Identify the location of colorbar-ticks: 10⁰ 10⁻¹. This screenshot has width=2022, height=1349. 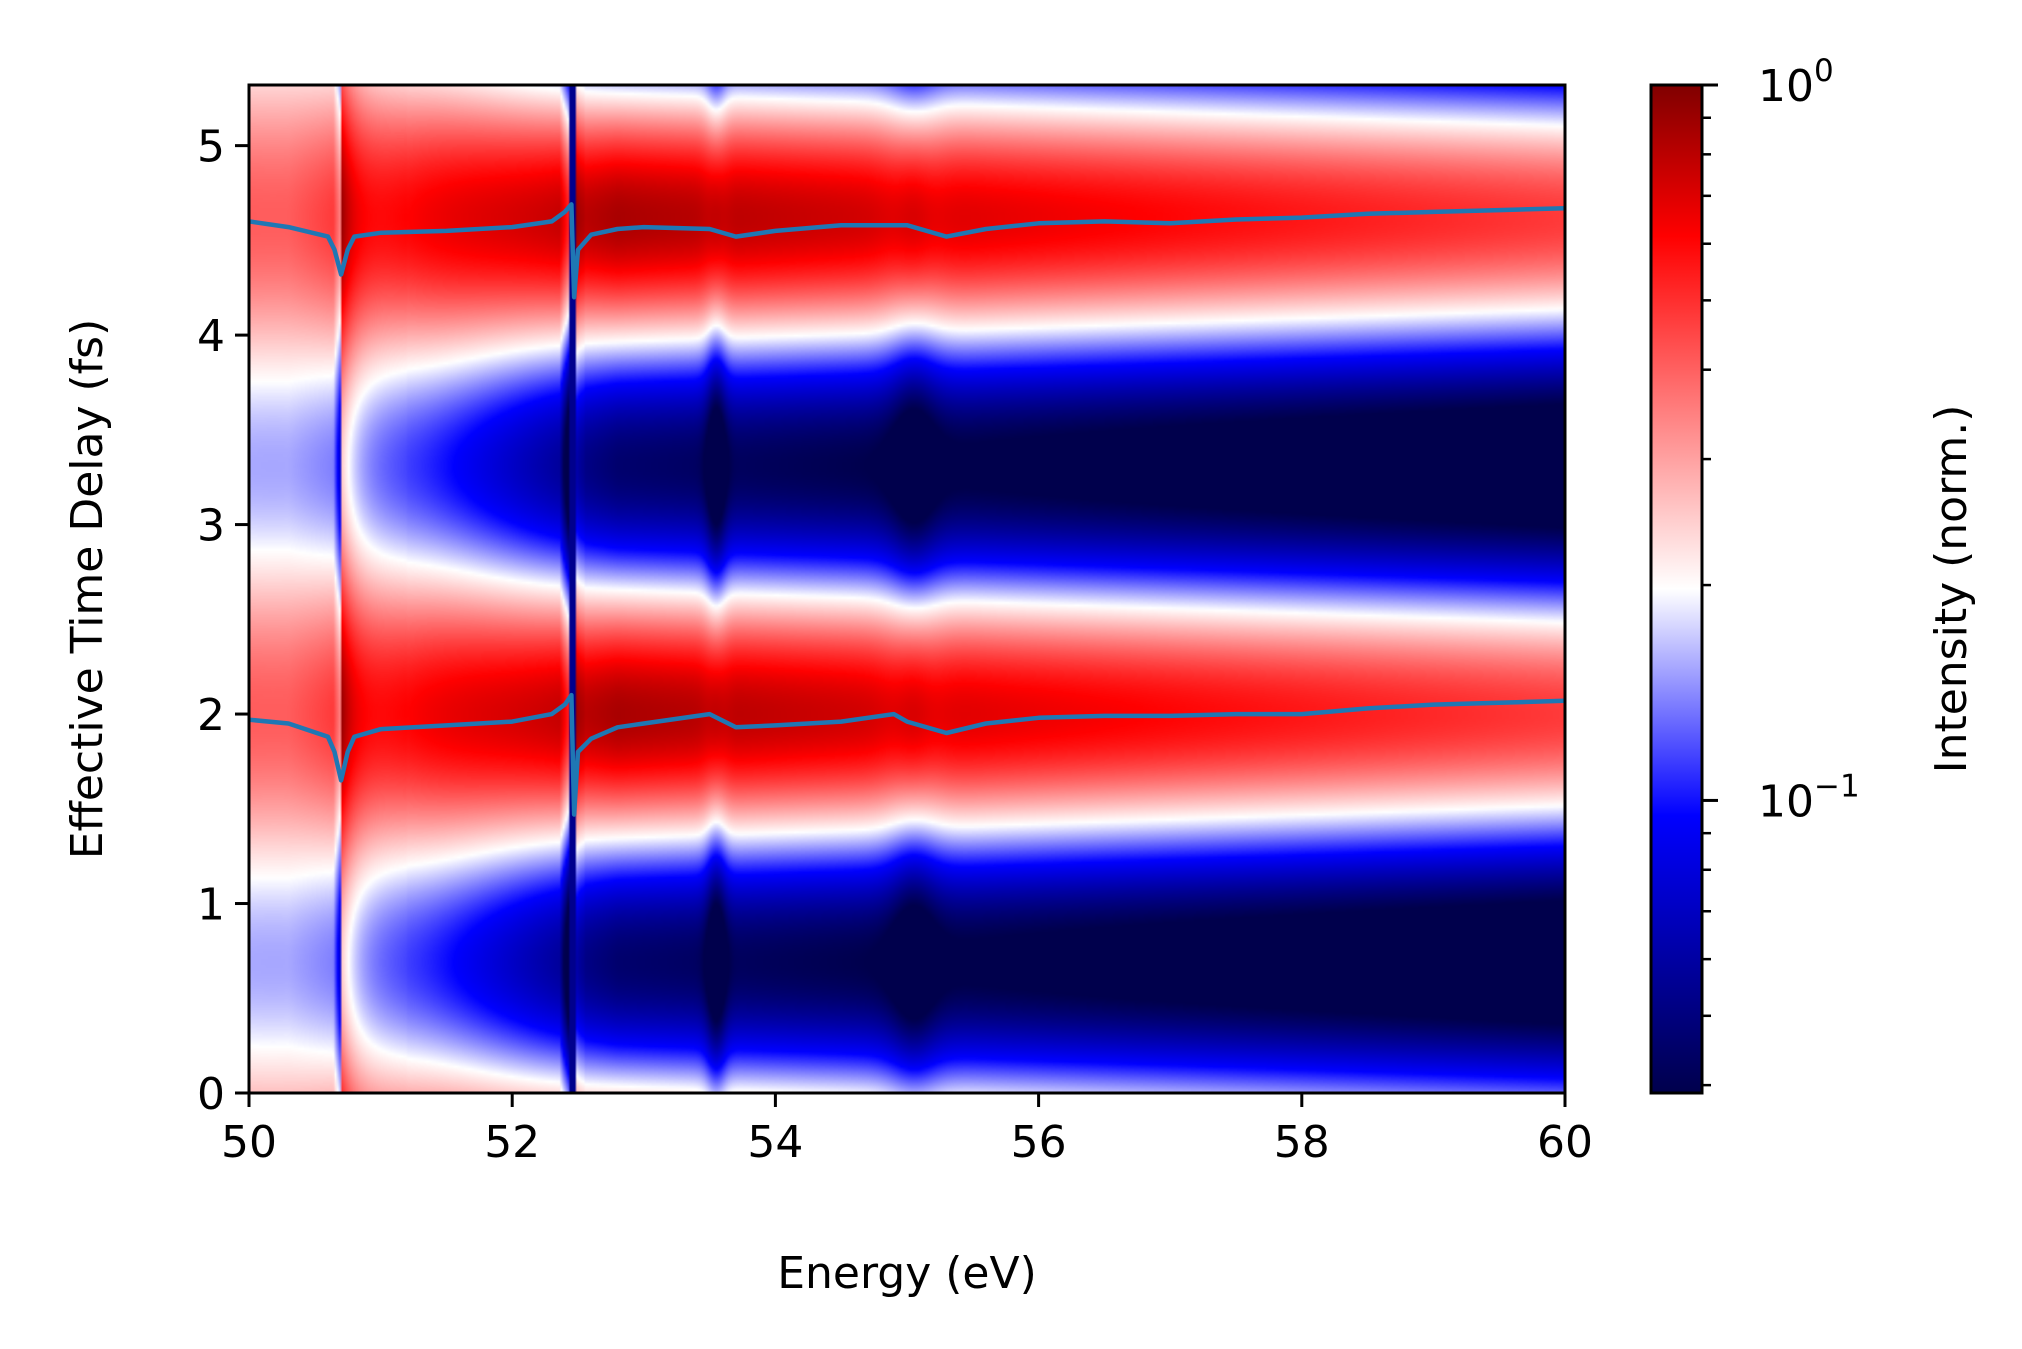
(1781, 570).